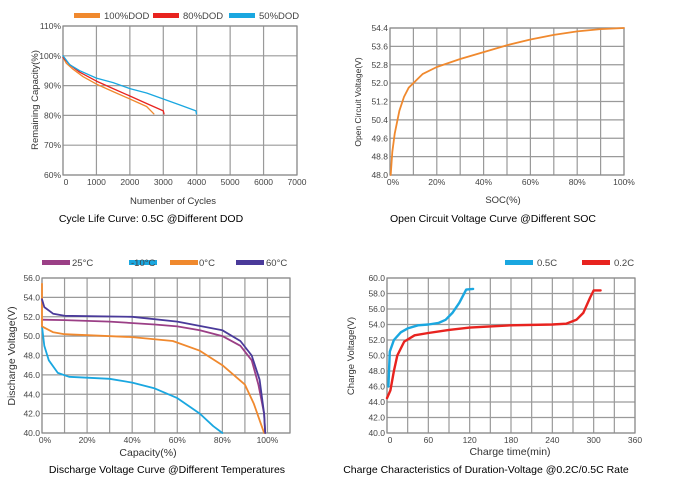 The image size is (682, 497). I want to click on y-tick-label: 53.6, so click(379, 46).